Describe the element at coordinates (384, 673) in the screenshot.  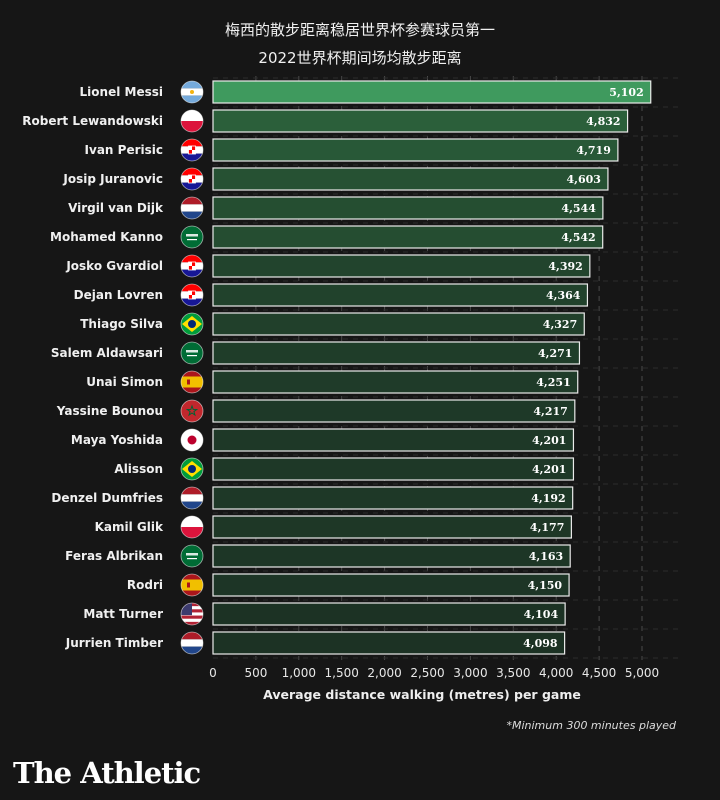
I see `x-tick-label: 2,000` at that location.